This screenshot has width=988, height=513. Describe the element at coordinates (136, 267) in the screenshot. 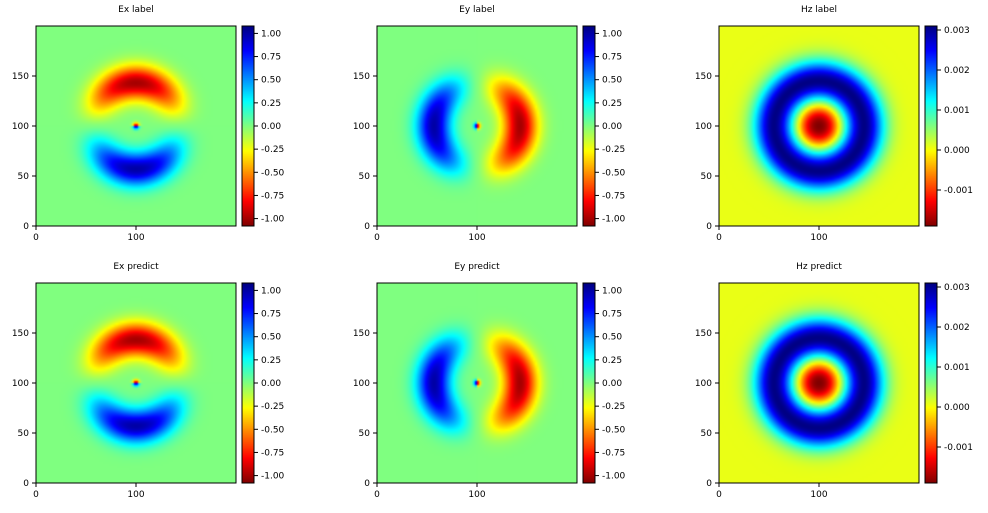

I see `chart-title: Ex predict` at that location.